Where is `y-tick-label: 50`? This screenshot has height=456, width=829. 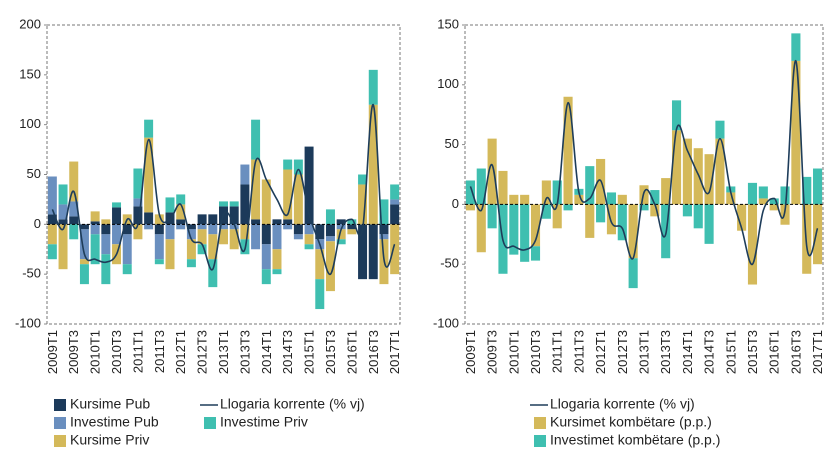 y-tick-label: 50 is located at coordinates (452, 143).